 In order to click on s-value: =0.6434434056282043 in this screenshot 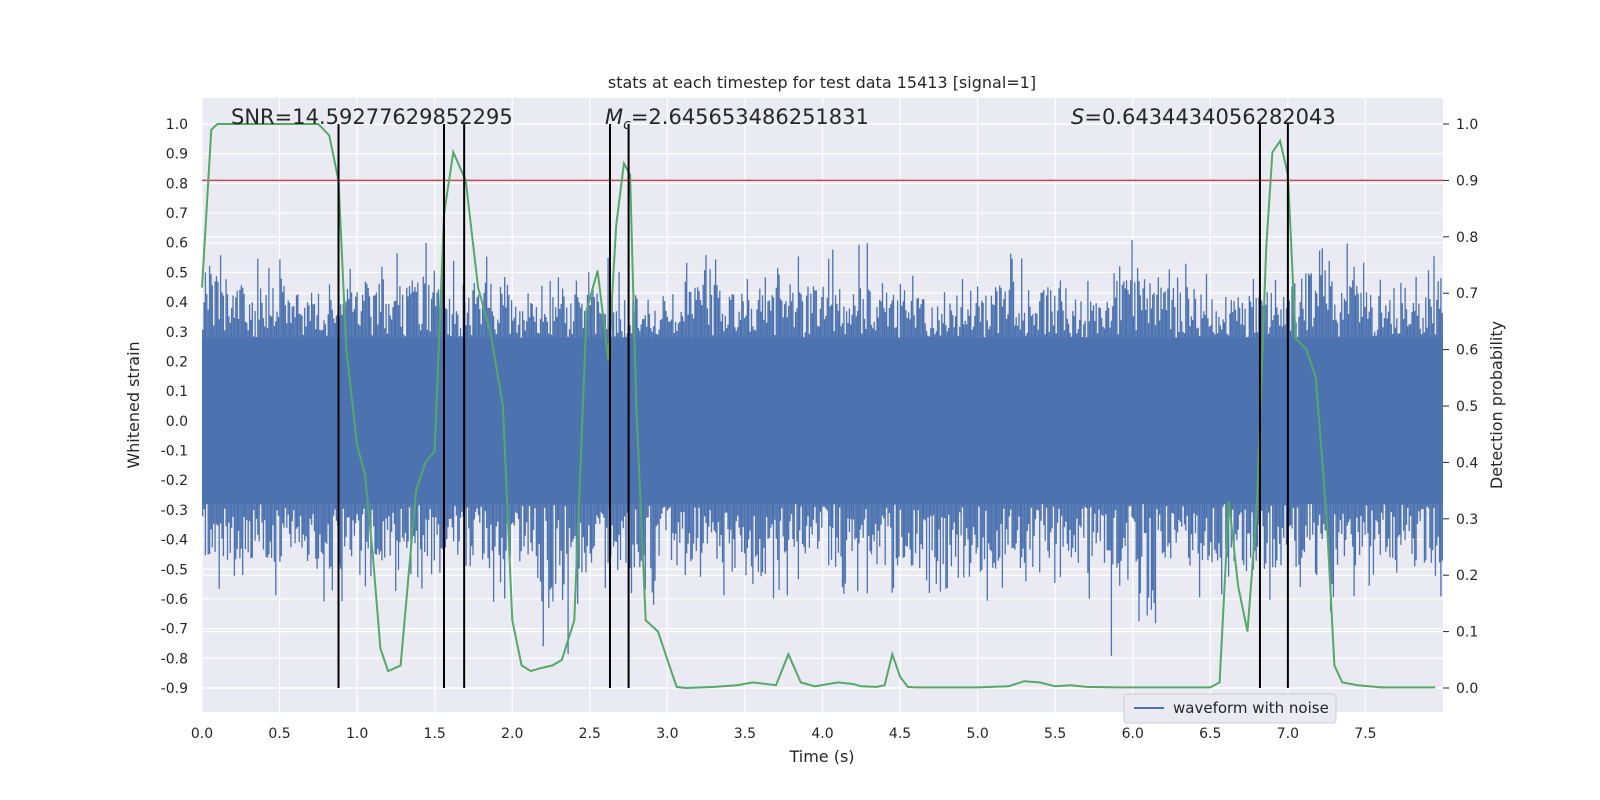, I will do `click(1209, 117)`.